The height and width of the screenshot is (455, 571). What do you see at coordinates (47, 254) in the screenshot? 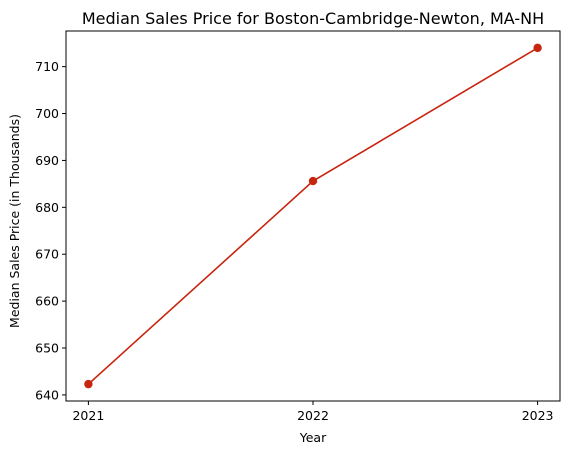
I see `y-tick-label: 670` at bounding box center [47, 254].